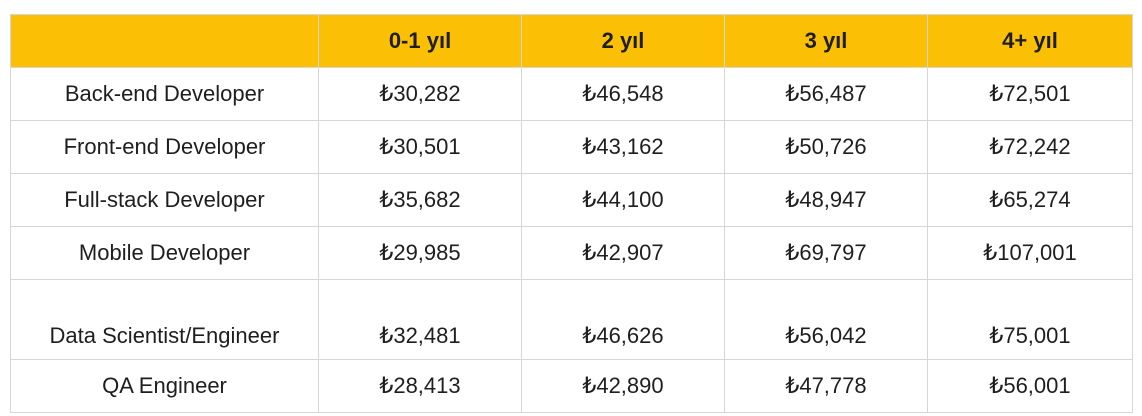 The width and height of the screenshot is (1142, 416). What do you see at coordinates (623, 253) in the screenshot?
I see `salary-cell: ₺42,907` at bounding box center [623, 253].